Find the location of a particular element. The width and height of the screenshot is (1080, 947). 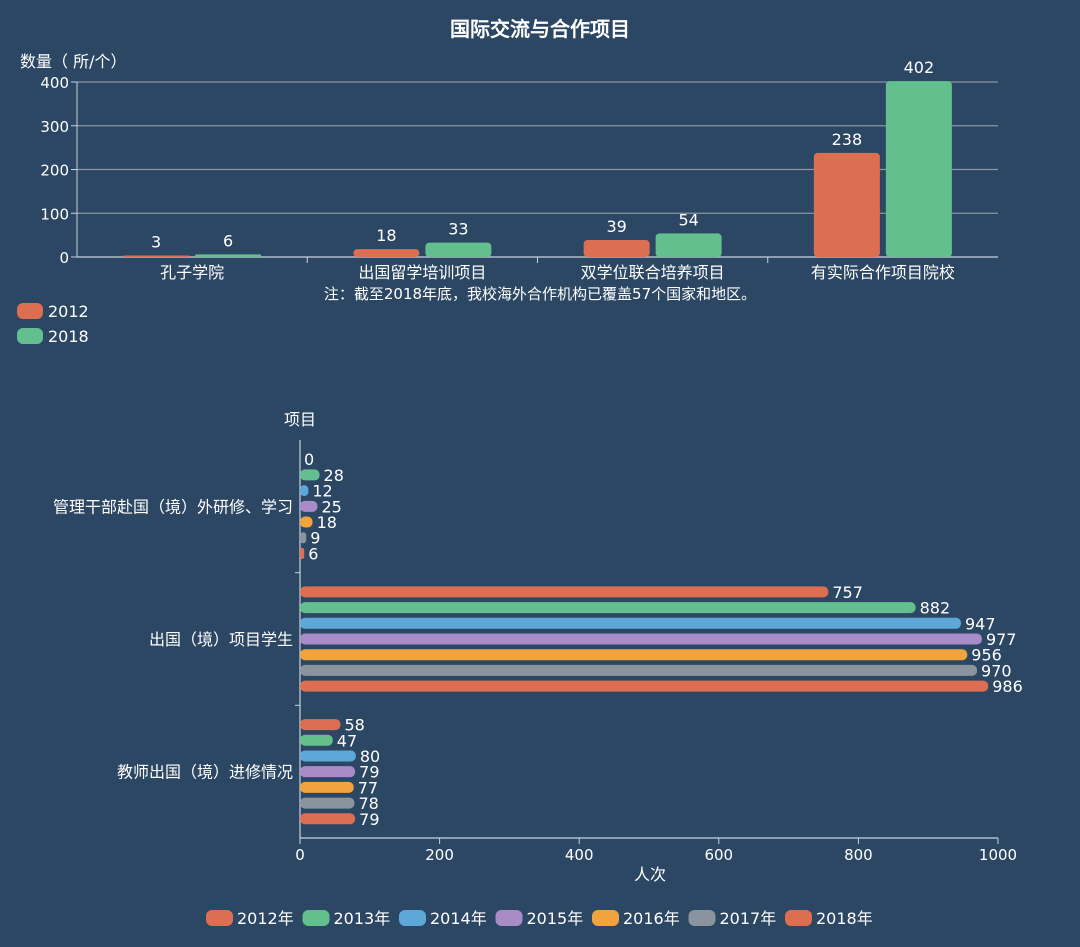

chart1-legend-label: 2018 is located at coordinates (68, 336).